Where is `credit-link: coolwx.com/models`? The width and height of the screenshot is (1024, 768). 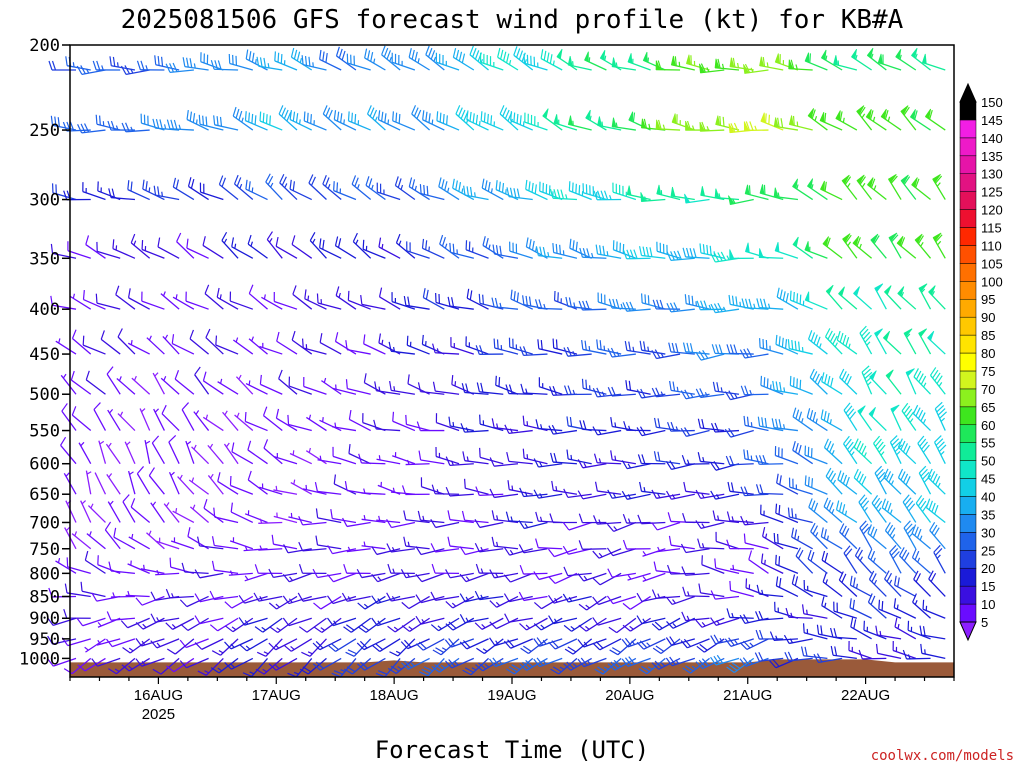
credit-link: coolwx.com/models is located at coordinates (942, 756).